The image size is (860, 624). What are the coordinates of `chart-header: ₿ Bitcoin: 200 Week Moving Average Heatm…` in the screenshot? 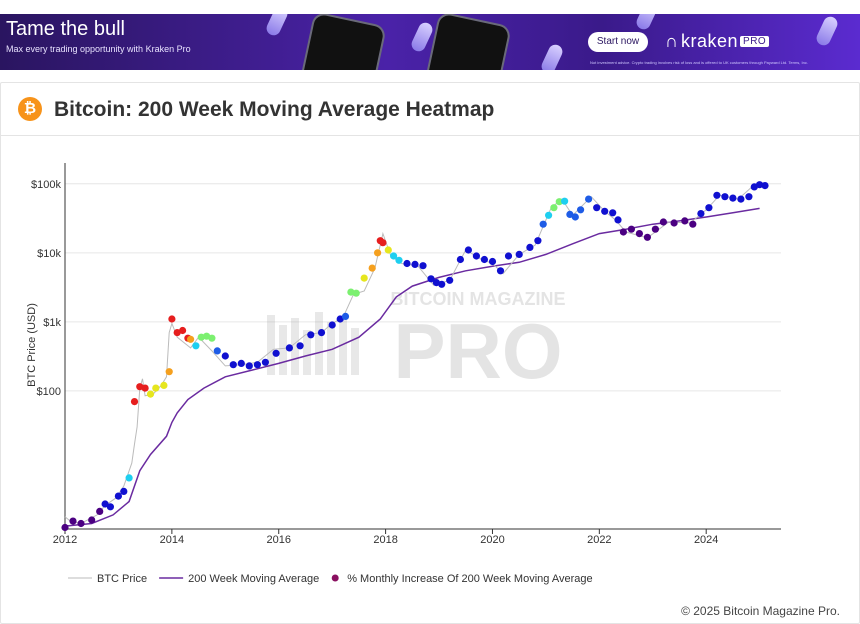 It's located at (430, 109).